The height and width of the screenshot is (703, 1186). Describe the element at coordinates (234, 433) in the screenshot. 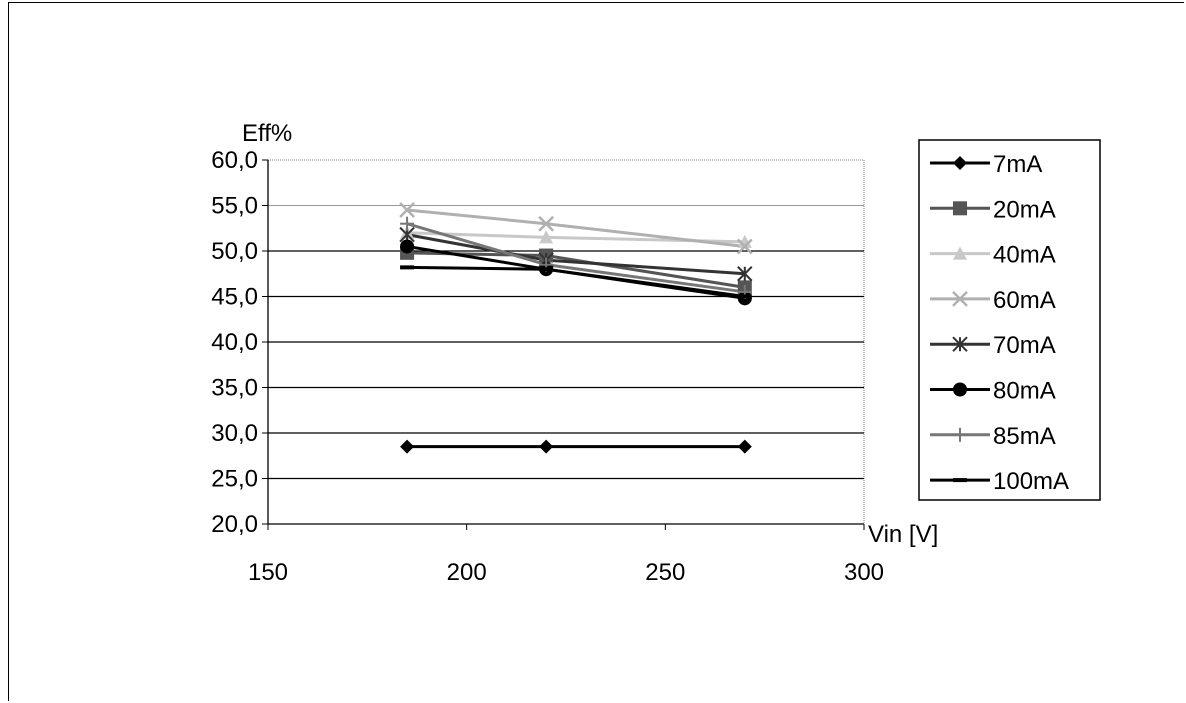

I see `y-tick-label: 30,0` at that location.